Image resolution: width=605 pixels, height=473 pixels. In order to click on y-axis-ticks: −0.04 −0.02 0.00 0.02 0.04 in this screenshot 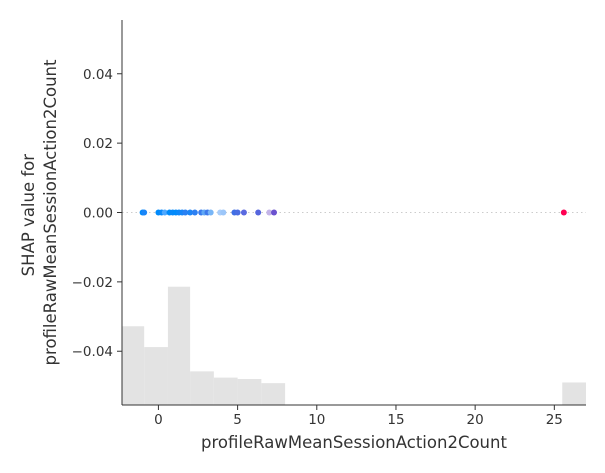, I will do `click(97, 213)`.